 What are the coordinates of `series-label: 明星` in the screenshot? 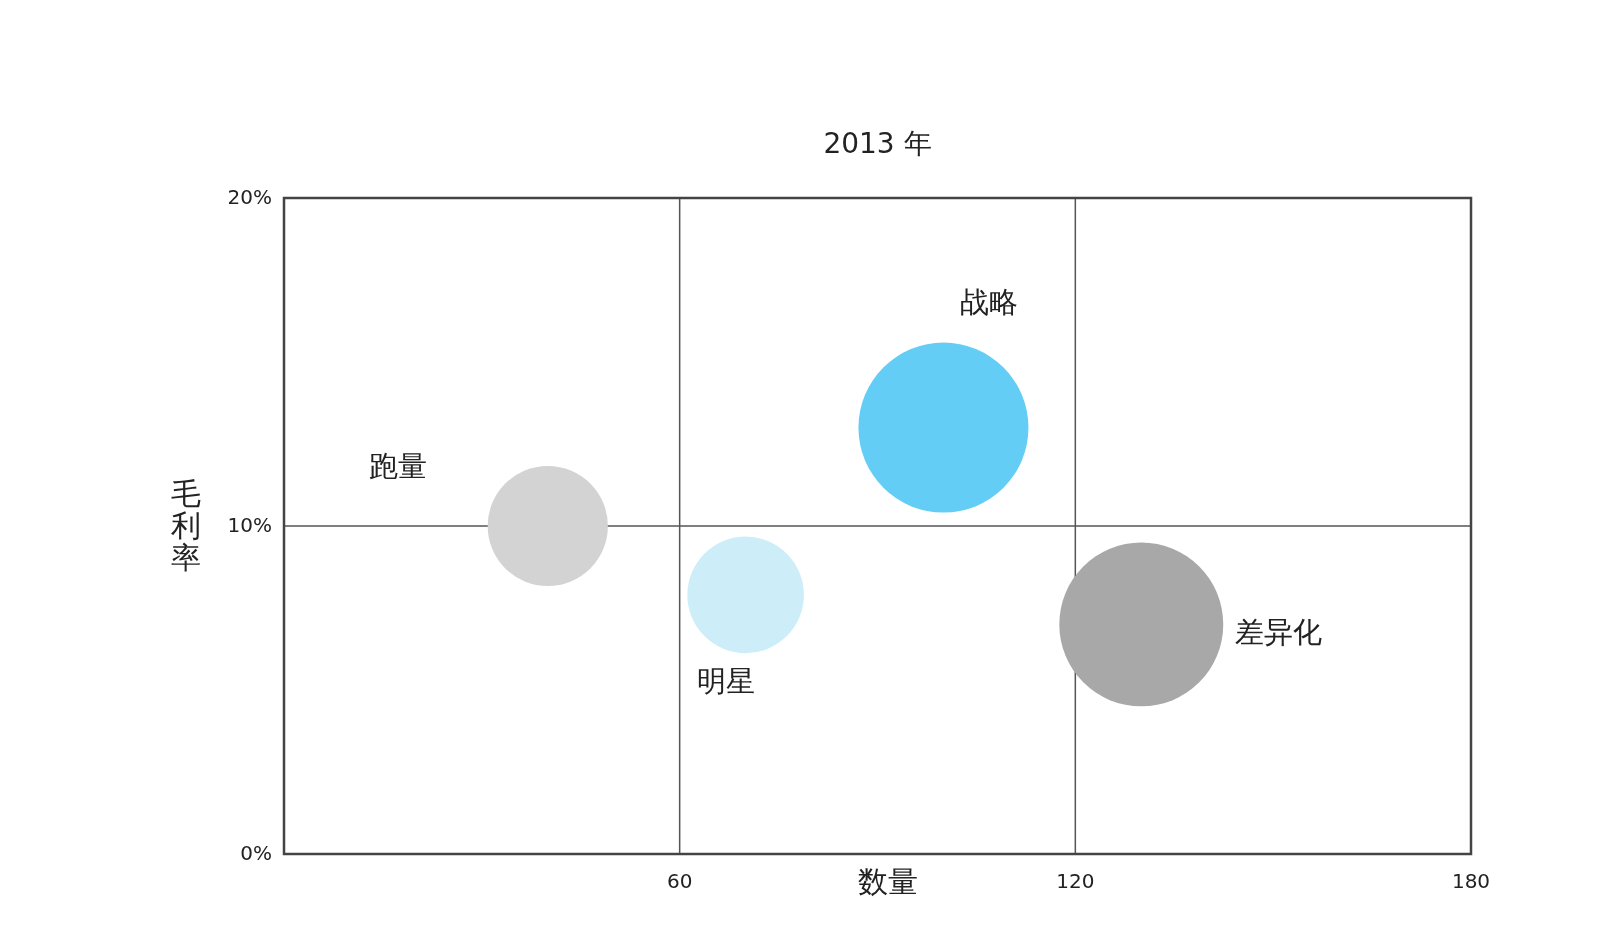 It's located at (725, 680).